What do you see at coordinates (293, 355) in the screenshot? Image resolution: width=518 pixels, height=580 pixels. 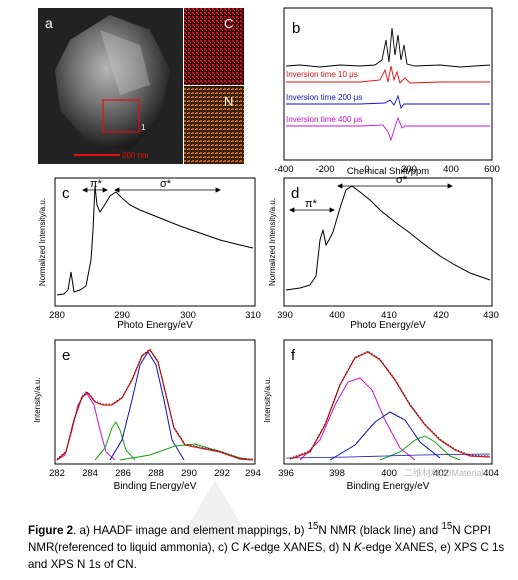 I see `panel-f-label: f` at bounding box center [293, 355].